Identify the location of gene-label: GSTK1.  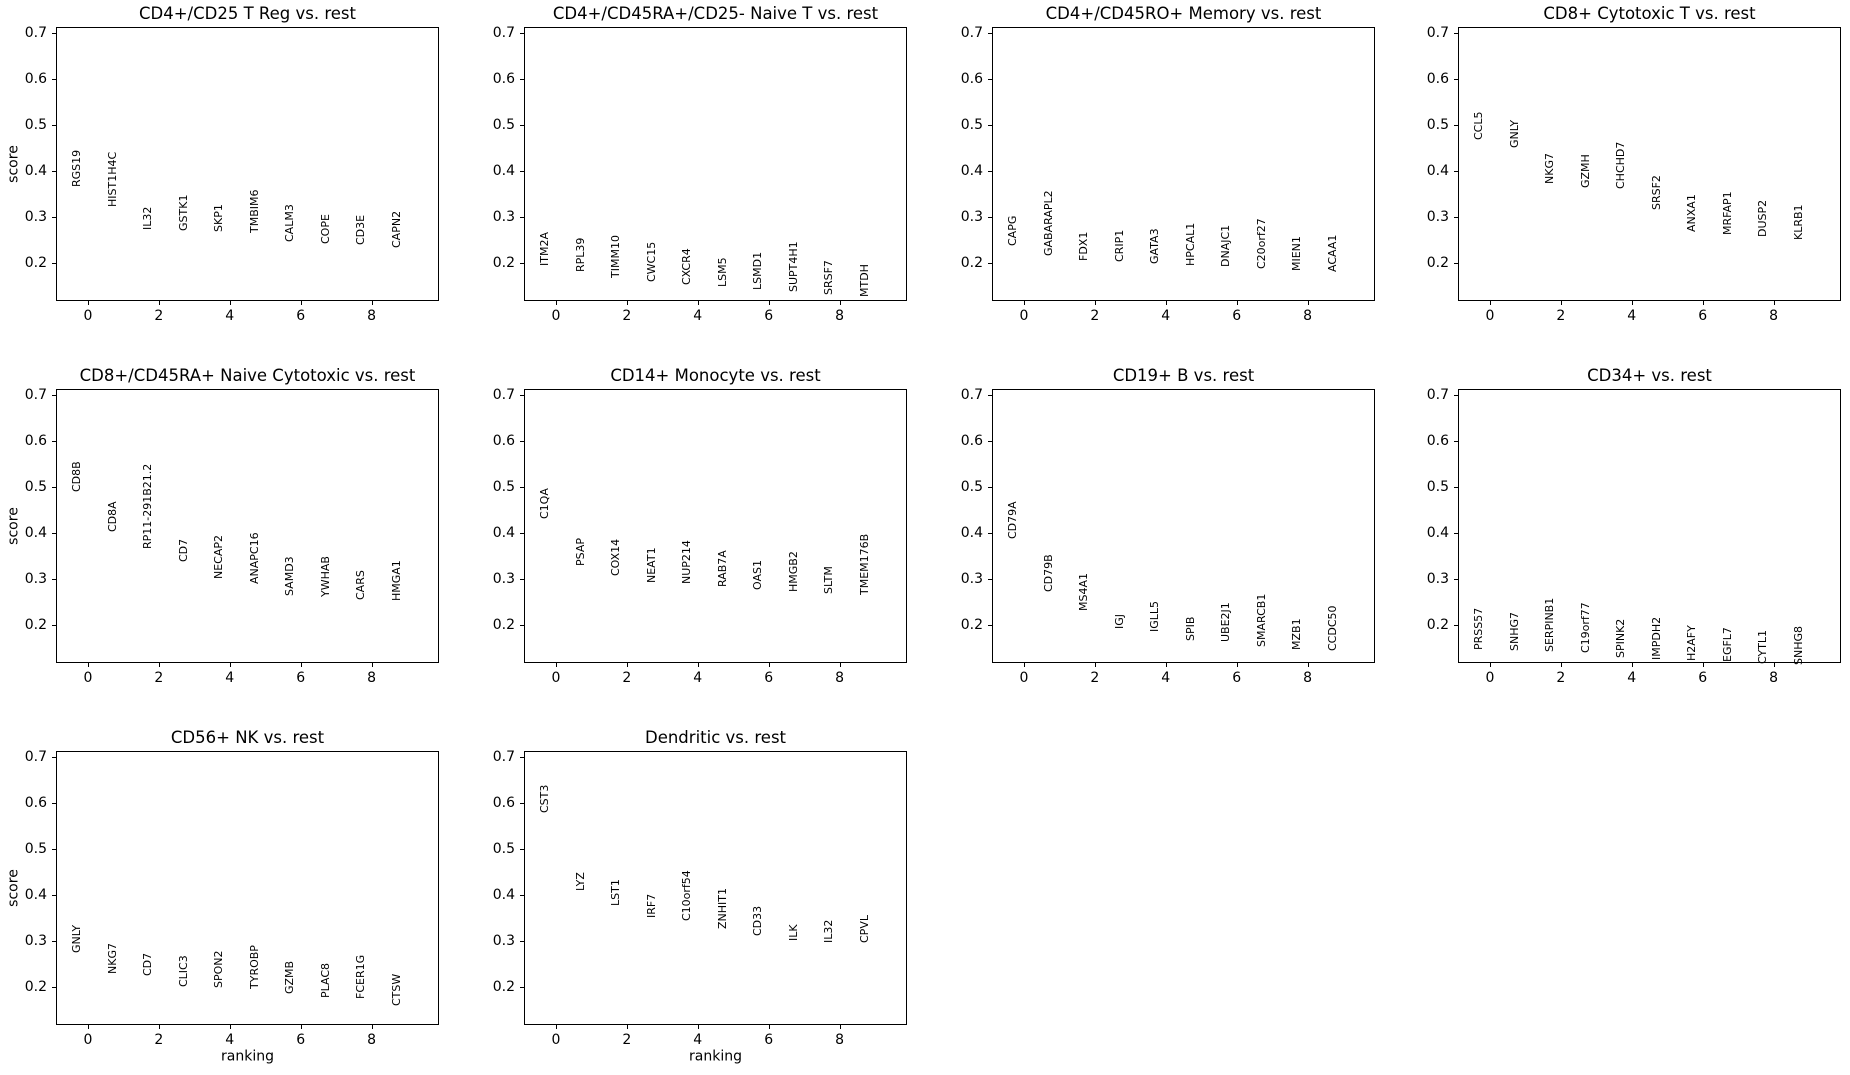
(183, 212).